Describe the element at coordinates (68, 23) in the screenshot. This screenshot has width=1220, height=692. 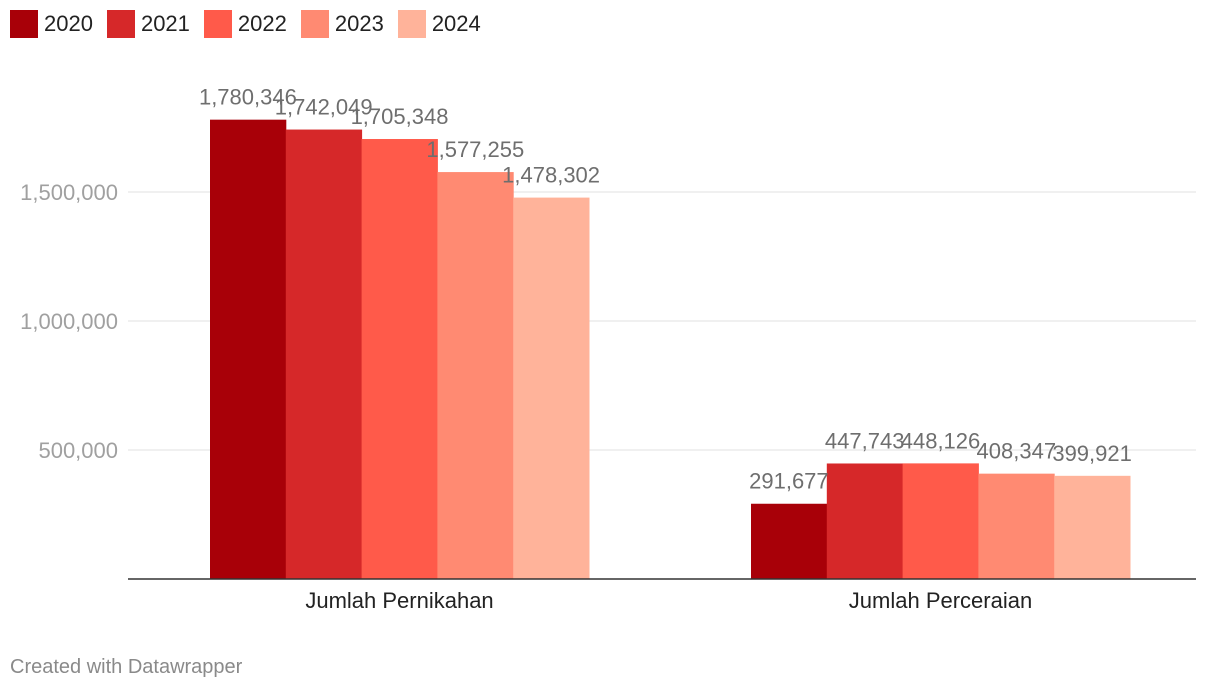
I see `legend-label: 2020` at that location.